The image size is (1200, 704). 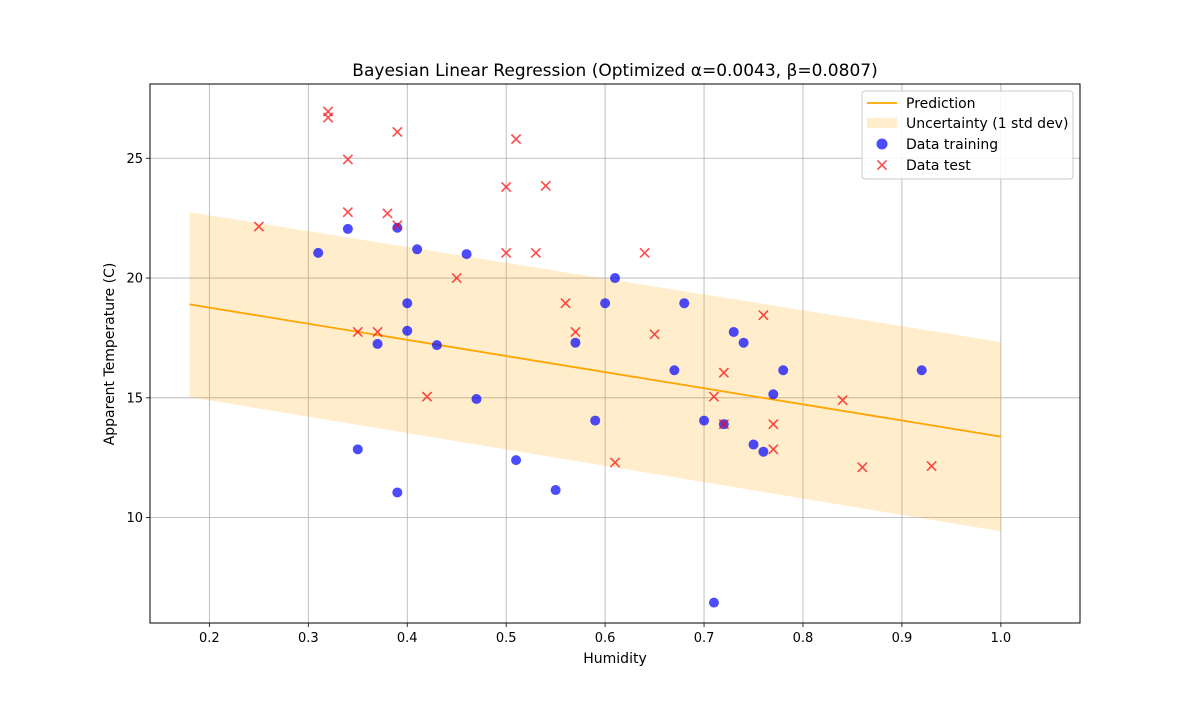 What do you see at coordinates (407, 638) in the screenshot?
I see `x-tick-label: 0.4` at bounding box center [407, 638].